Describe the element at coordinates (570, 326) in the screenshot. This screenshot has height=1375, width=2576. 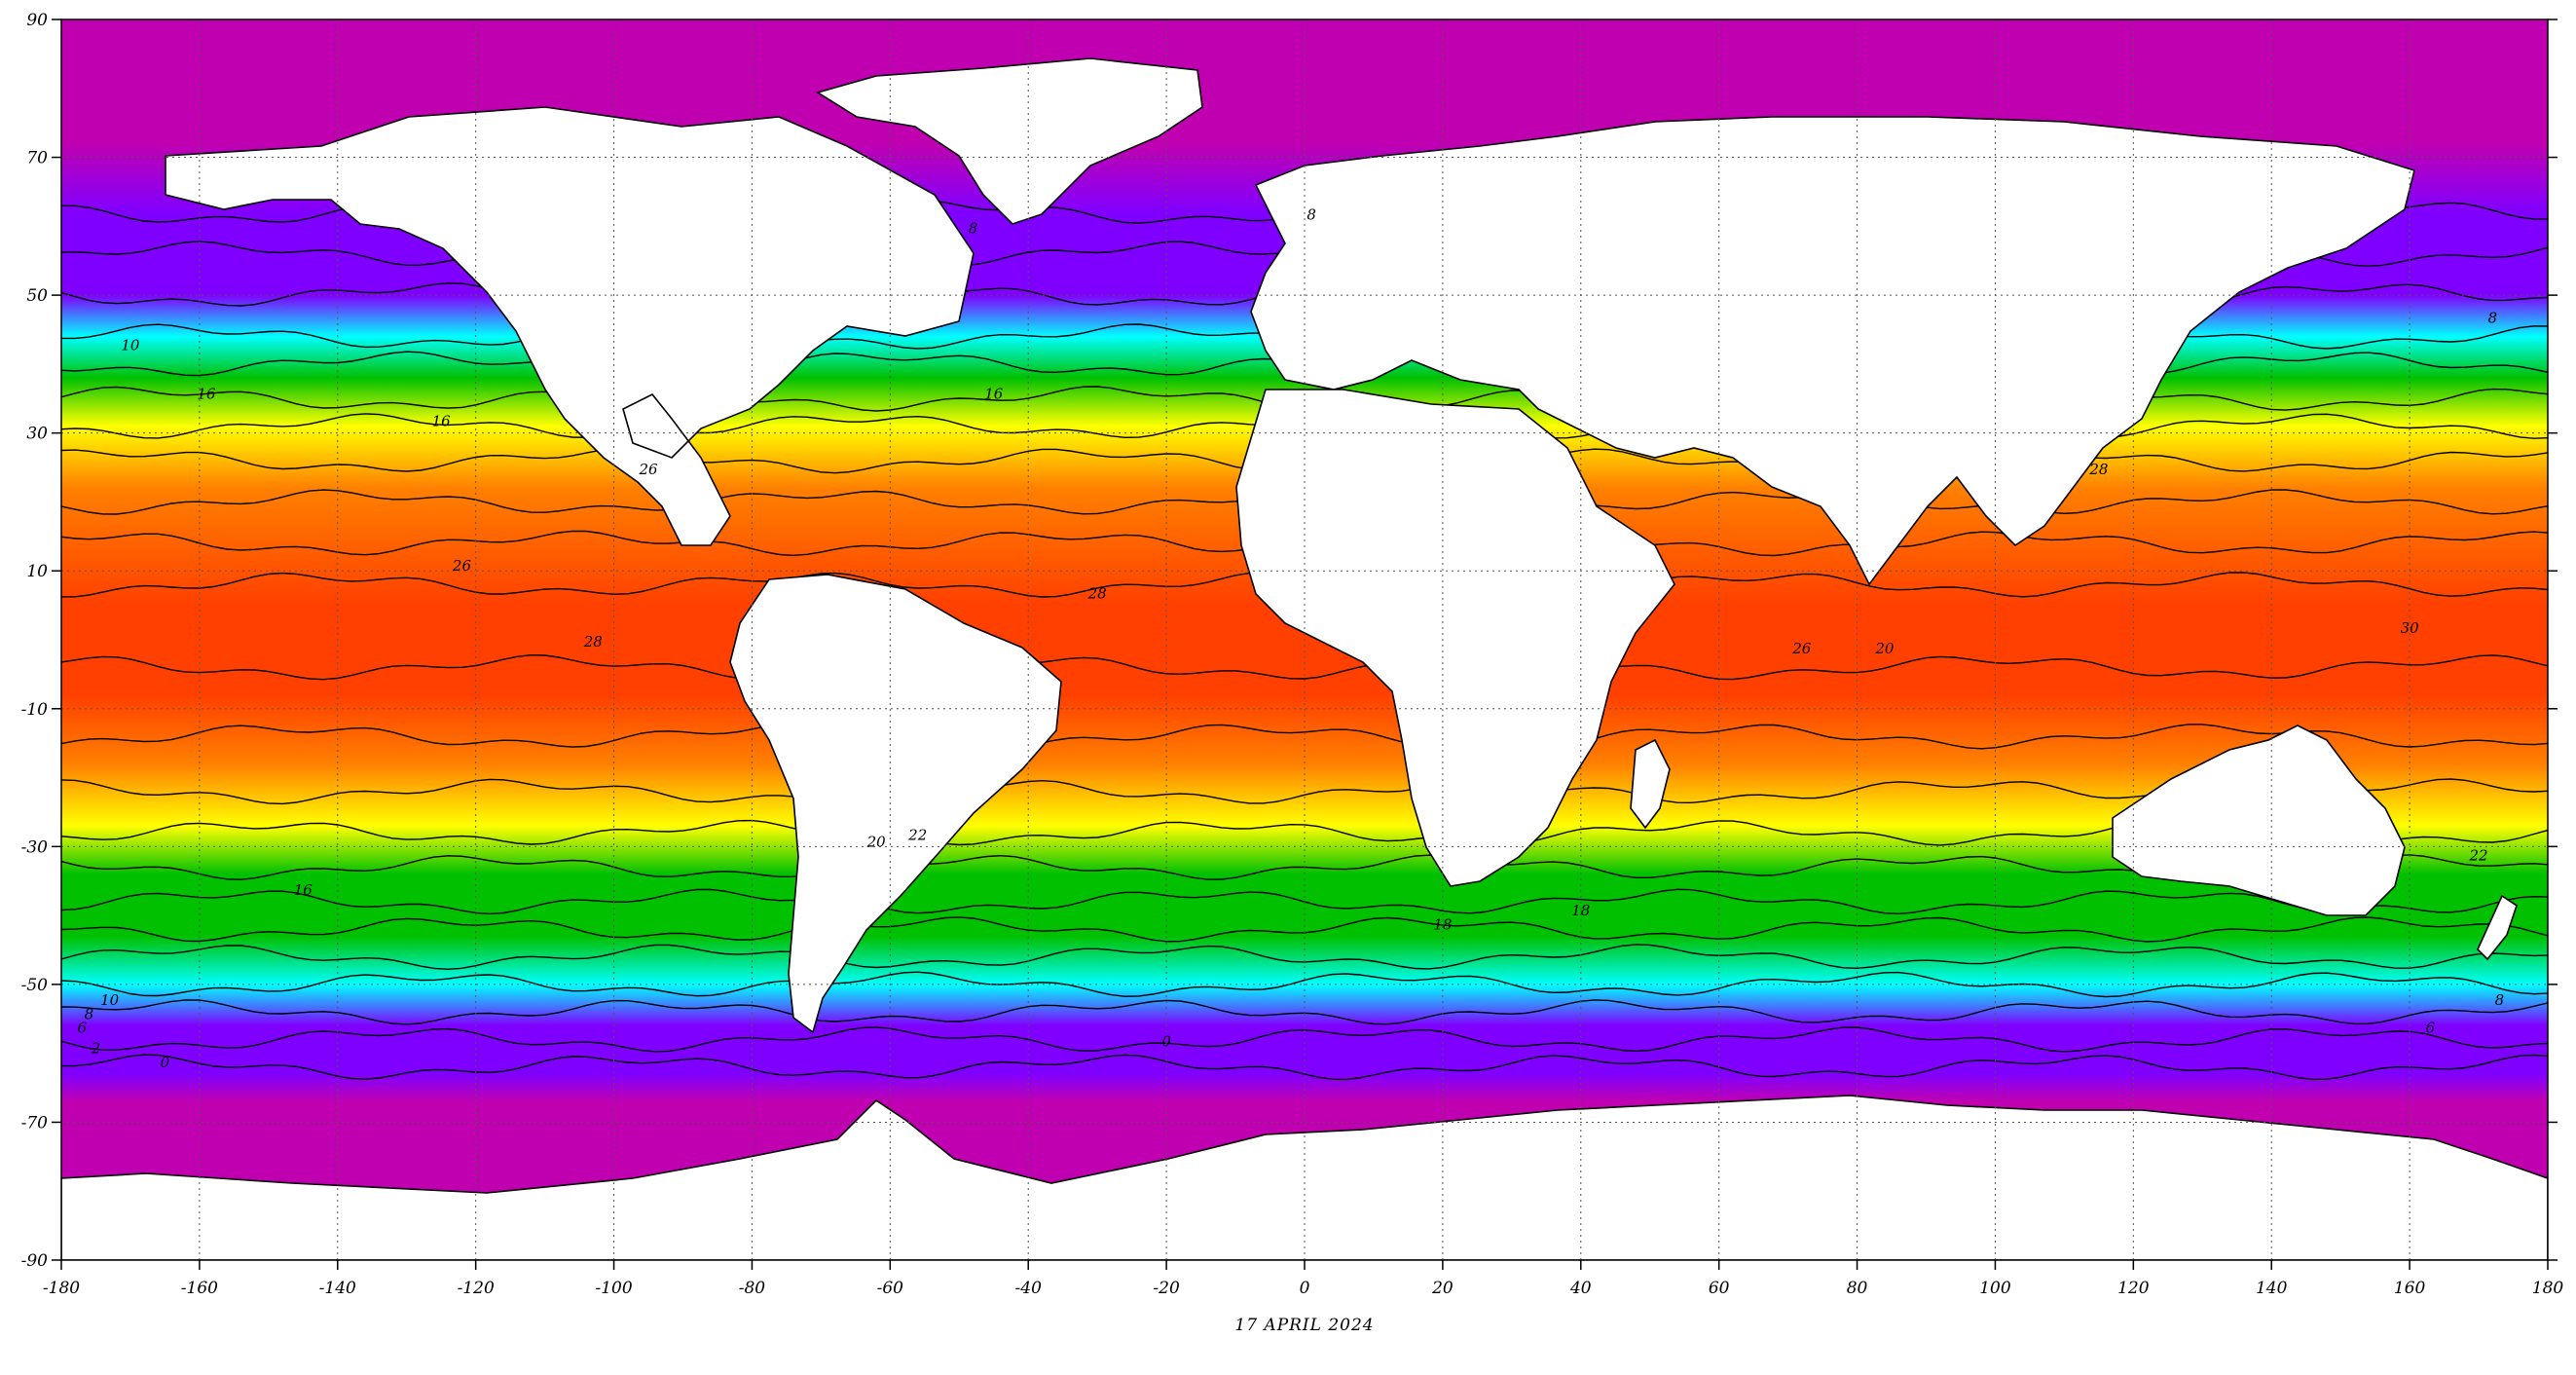
I see `north-america-landmass` at that location.